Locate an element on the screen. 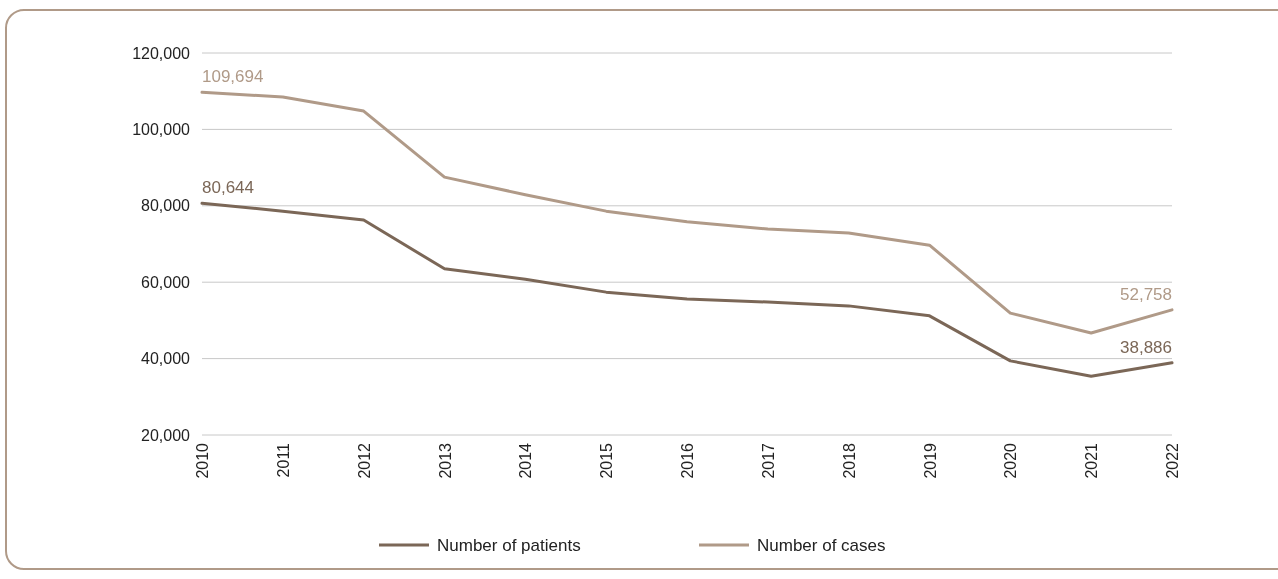 This screenshot has width=1278, height=579. x-tick-label: 2014 is located at coordinates (526, 460).